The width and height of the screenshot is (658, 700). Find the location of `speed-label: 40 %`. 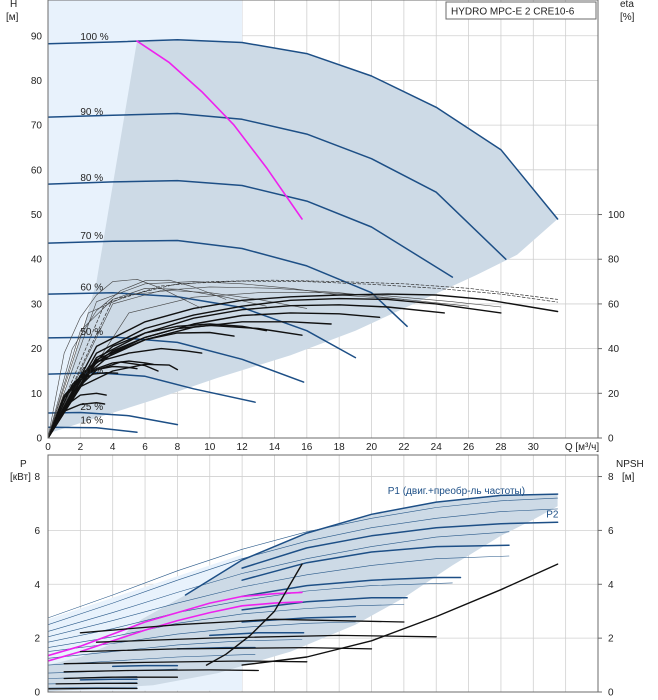

speed-label: 40 % is located at coordinates (91, 371).